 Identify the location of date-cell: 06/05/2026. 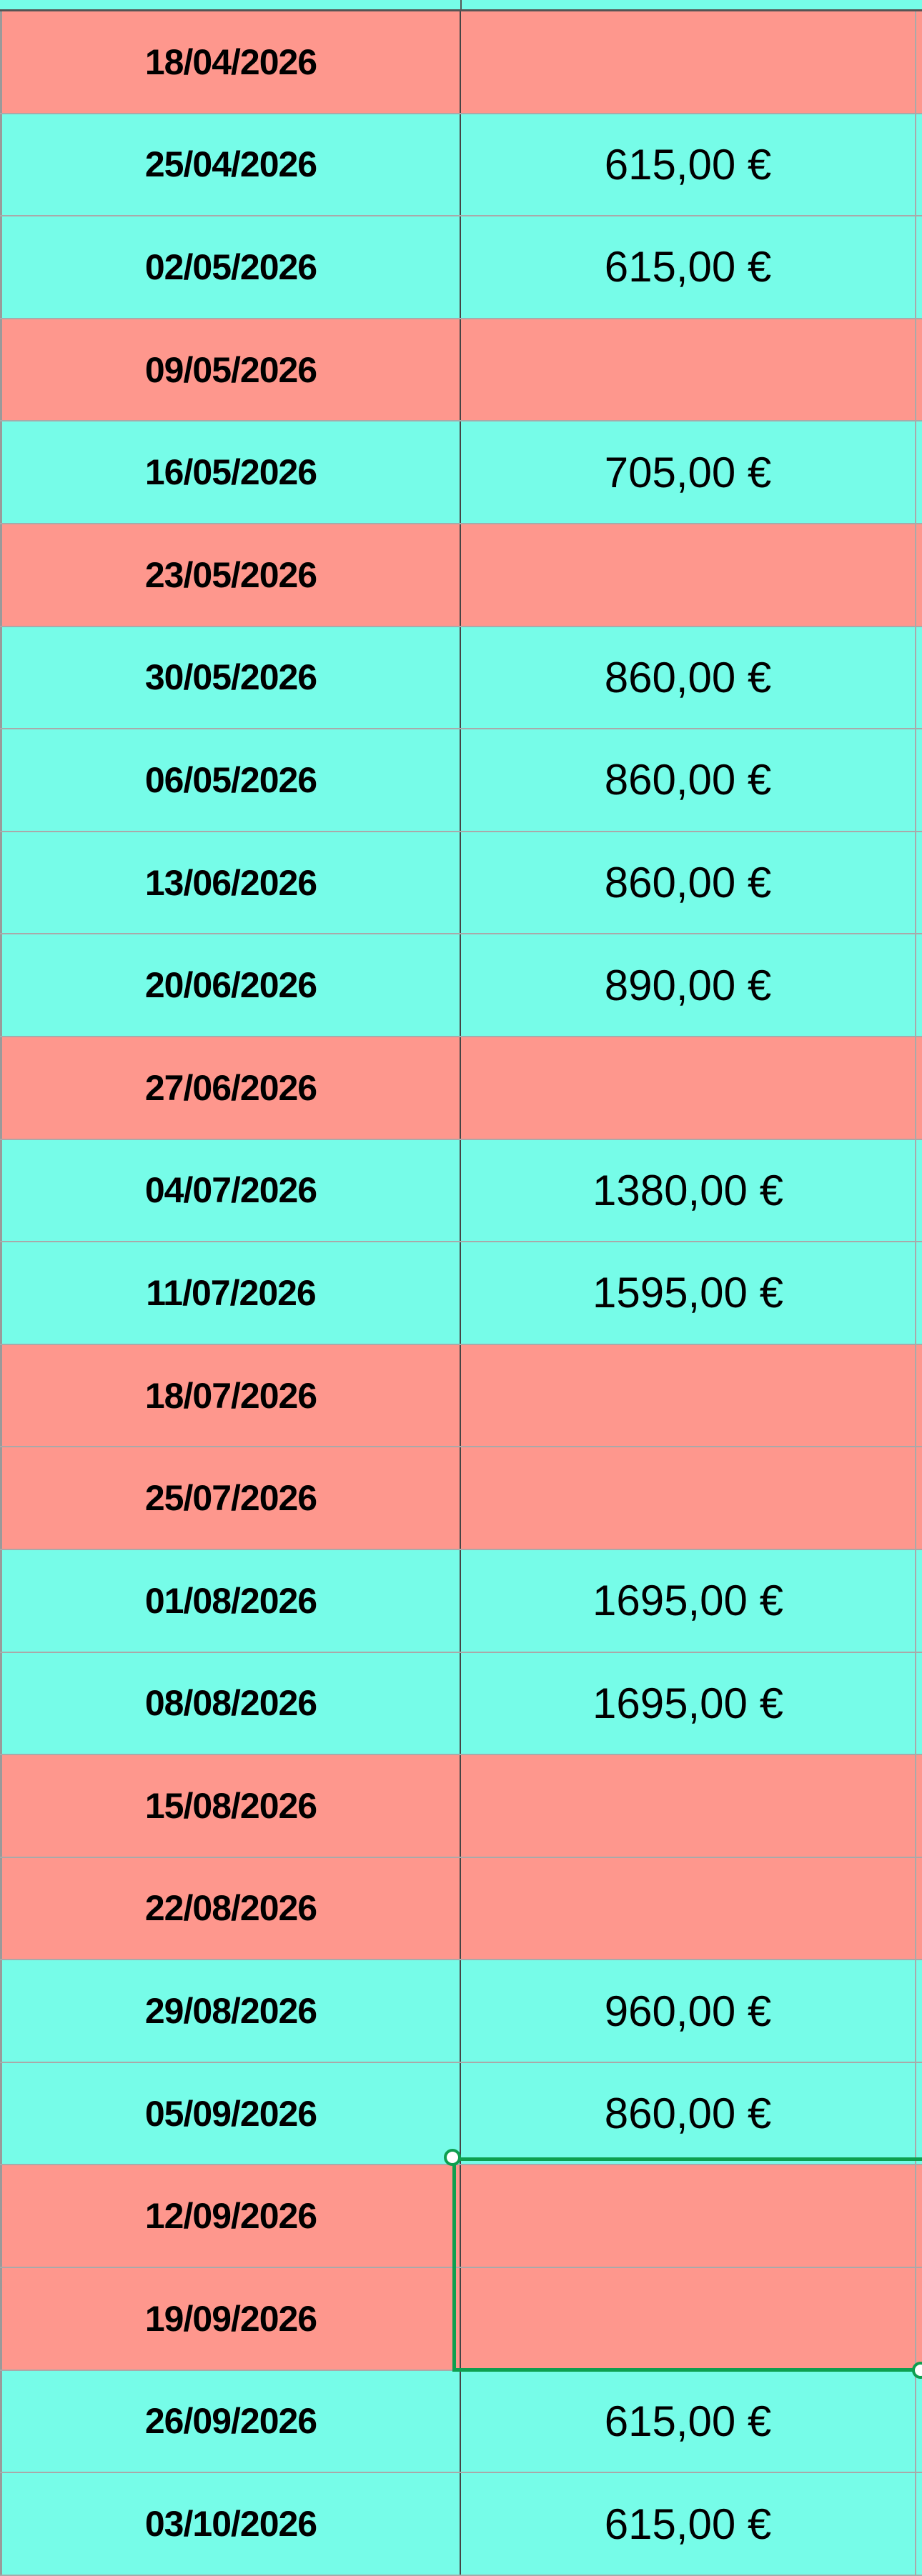
(230, 780).